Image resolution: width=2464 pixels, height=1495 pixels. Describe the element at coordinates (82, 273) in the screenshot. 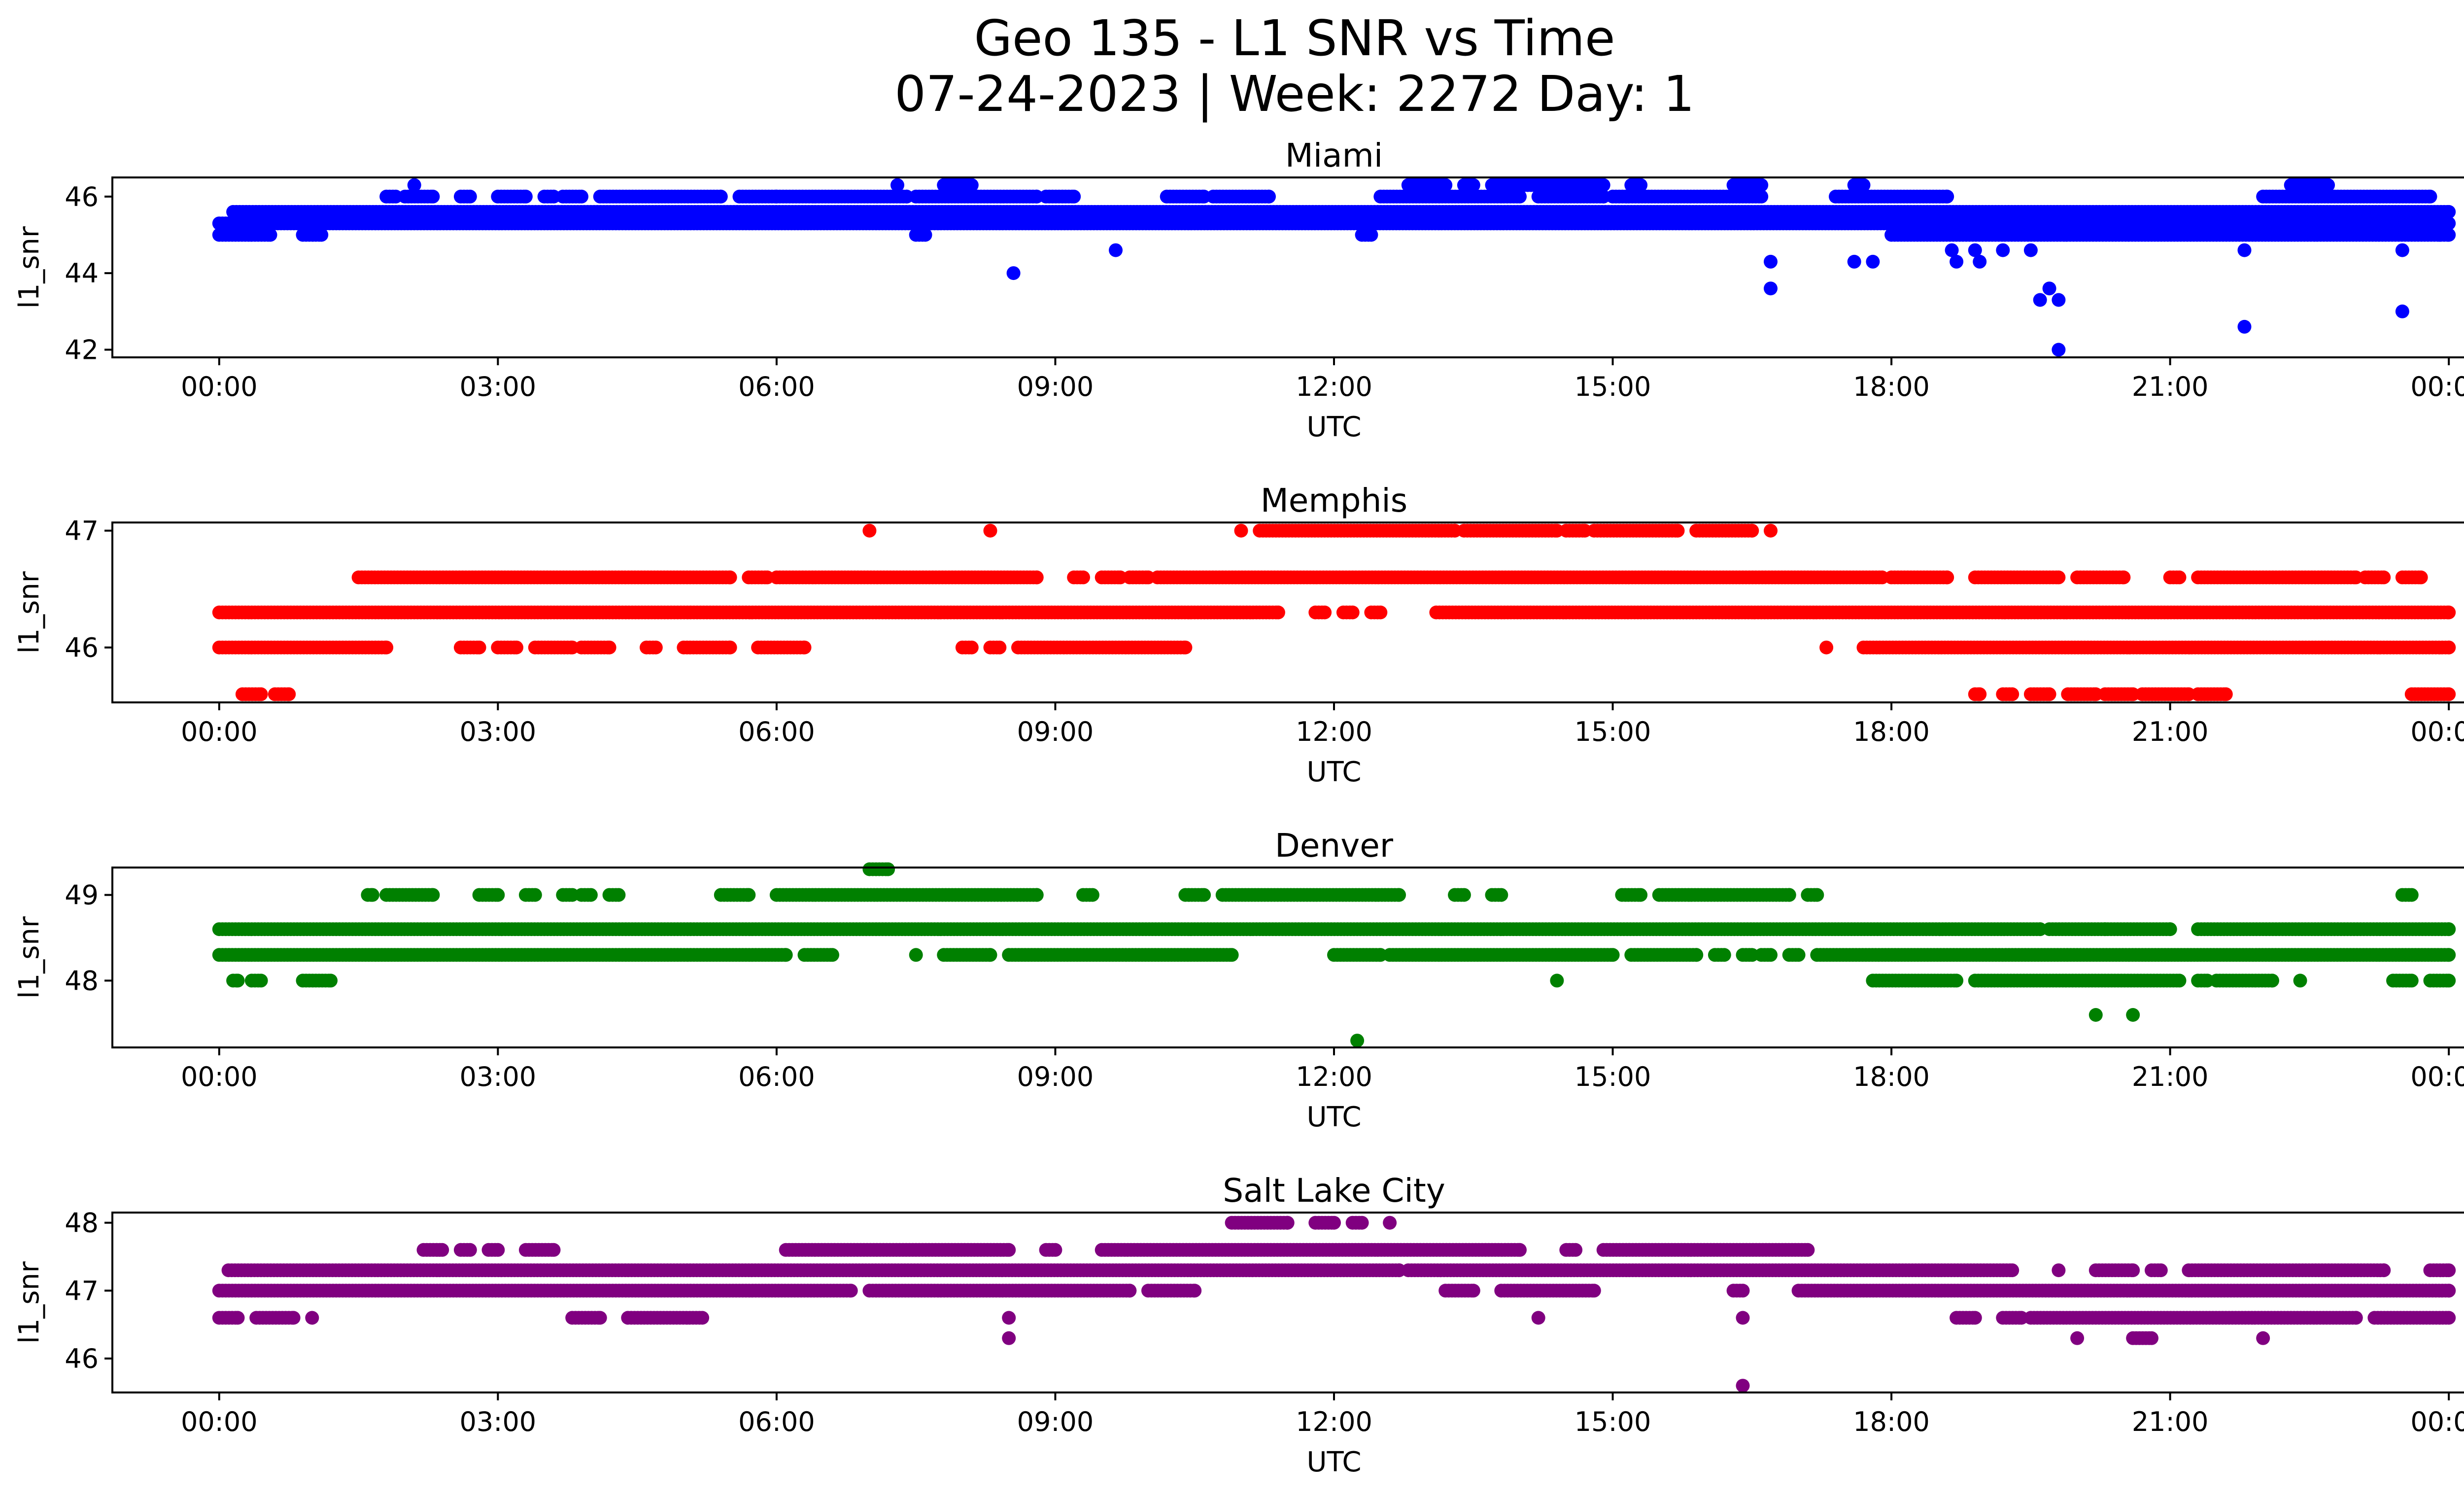

I see `y-tick-label: 44` at that location.